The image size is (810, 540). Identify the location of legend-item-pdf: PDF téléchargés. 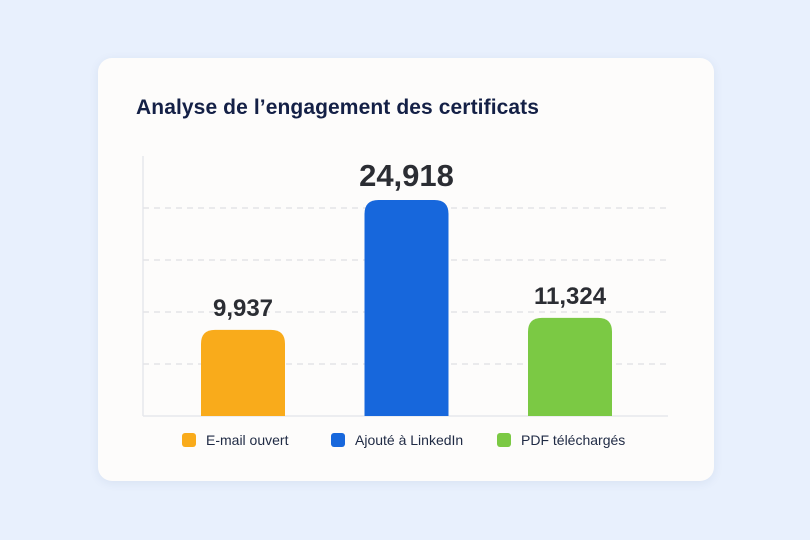
(561, 440).